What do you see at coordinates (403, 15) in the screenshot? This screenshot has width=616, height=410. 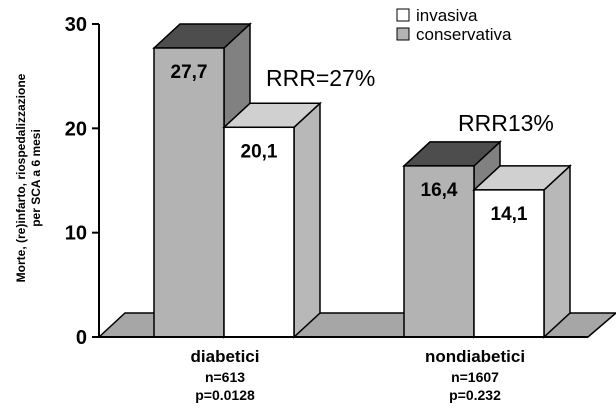 I see `legend-swatch-invasiva` at bounding box center [403, 15].